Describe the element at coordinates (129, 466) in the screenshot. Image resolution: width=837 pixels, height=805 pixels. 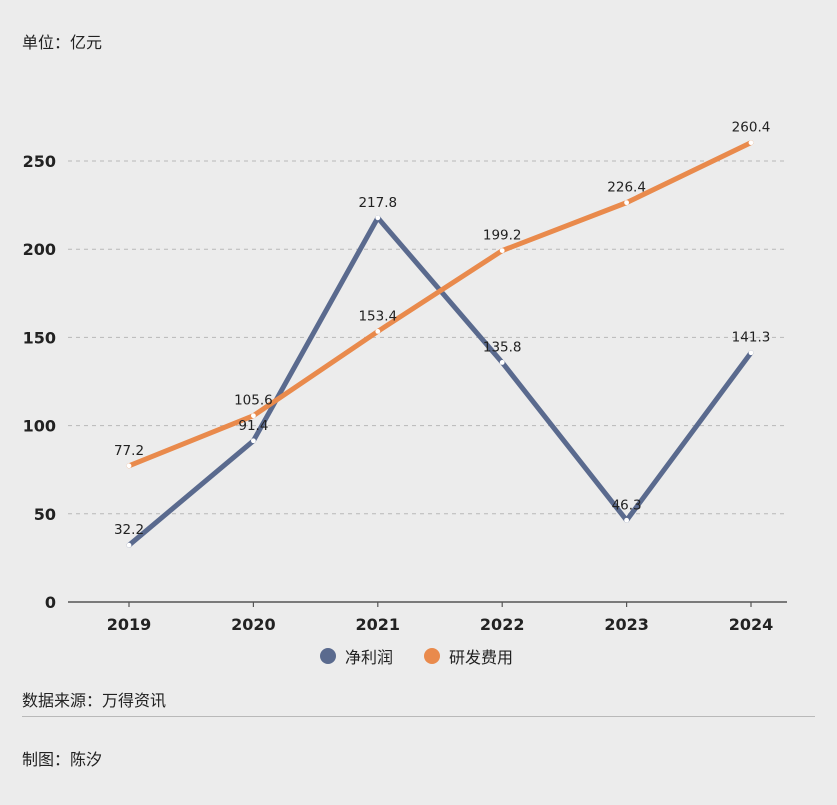
I see `series-1-point-2019` at that location.